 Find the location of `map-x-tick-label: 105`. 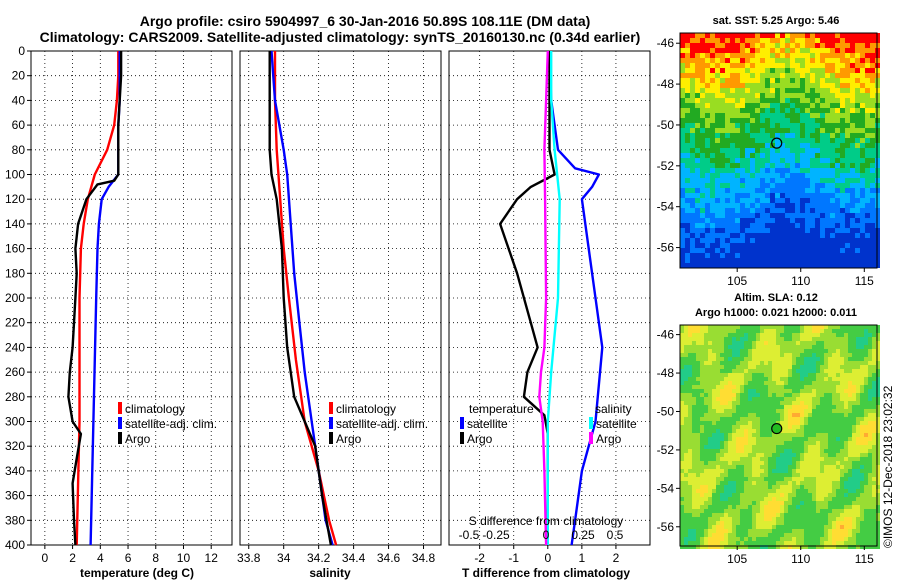

map-x-tick-label: 105 is located at coordinates (737, 559).